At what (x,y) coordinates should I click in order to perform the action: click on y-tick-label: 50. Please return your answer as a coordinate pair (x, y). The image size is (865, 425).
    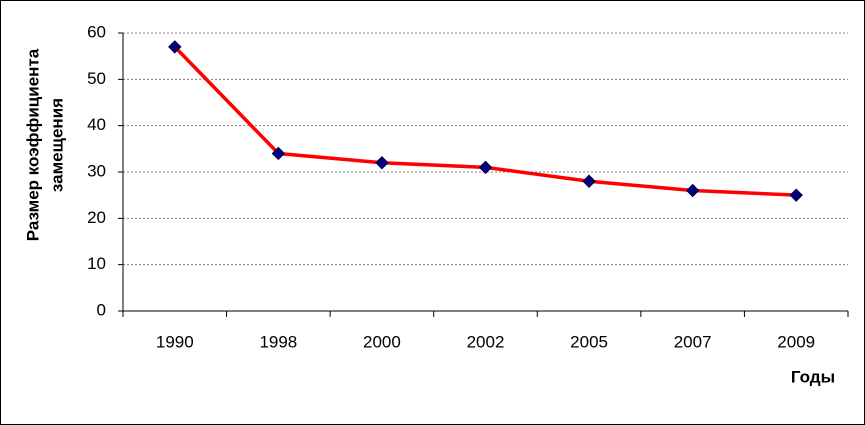
    Looking at the image, I should click on (96, 78).